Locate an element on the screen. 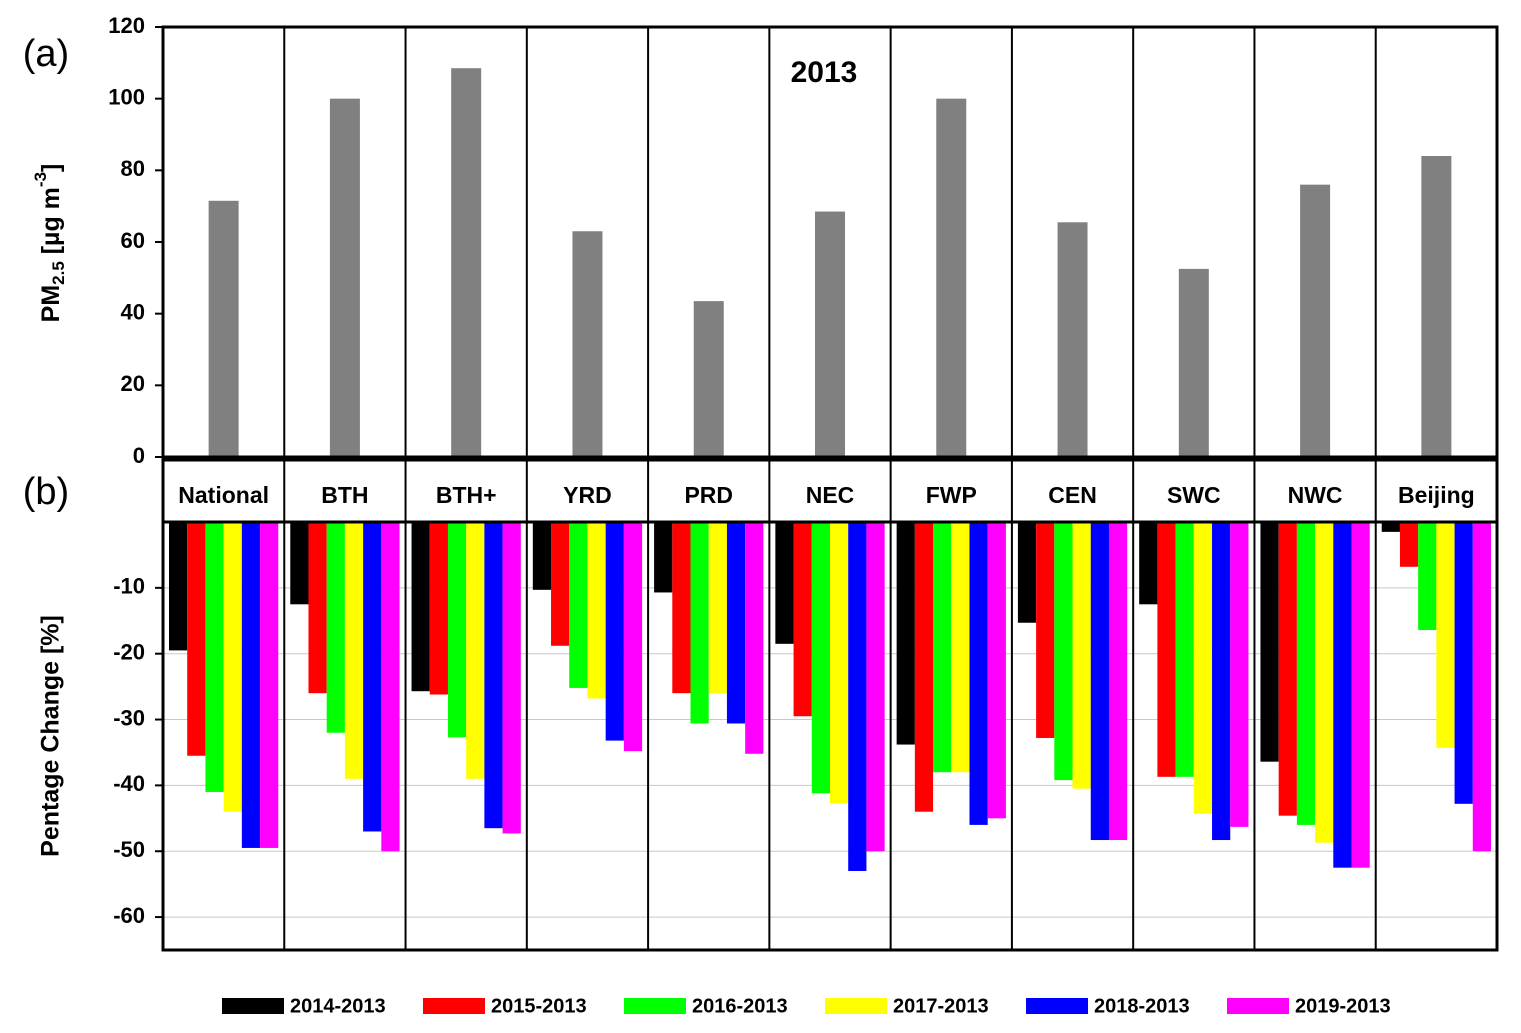  y-label-sub: 2.5 is located at coordinates (58, 273).